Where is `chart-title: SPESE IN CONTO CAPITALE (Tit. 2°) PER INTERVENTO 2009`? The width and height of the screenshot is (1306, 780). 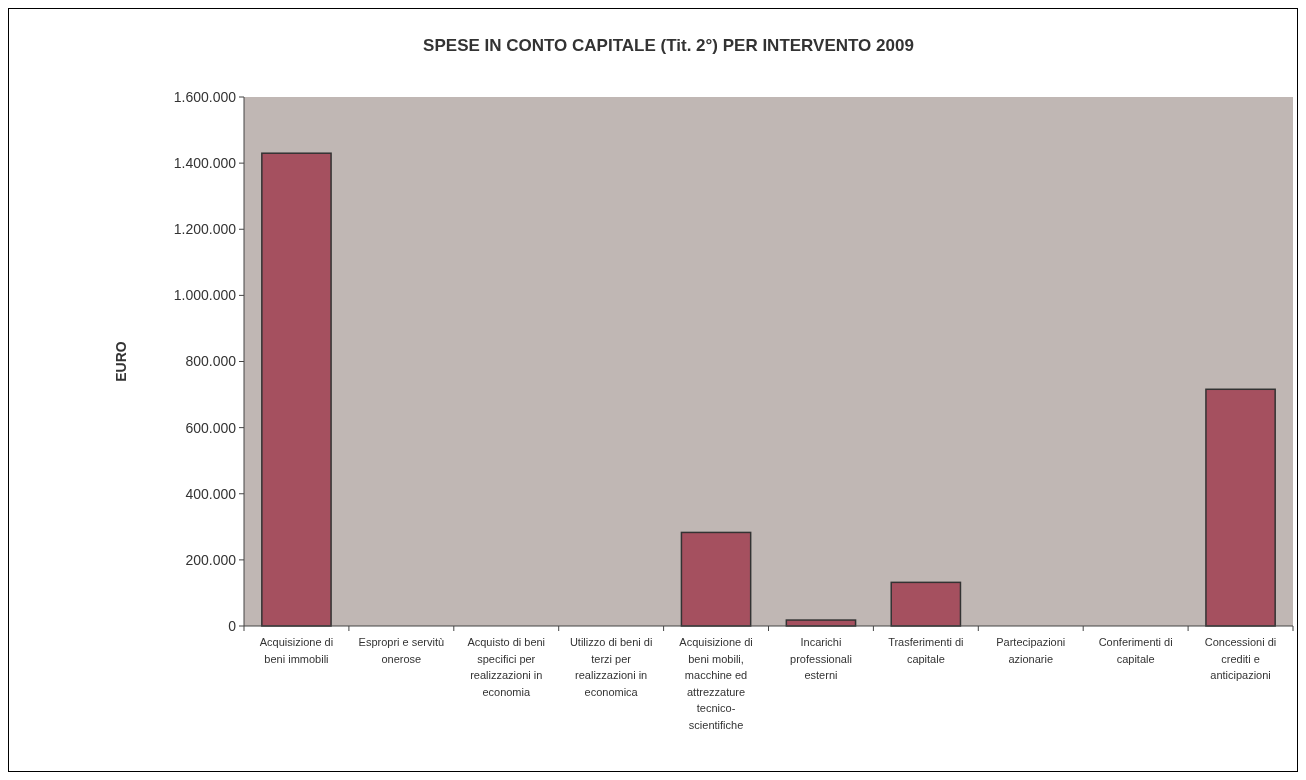 chart-title: SPESE IN CONTO CAPITALE (Tit. 2°) PER INTERVENTO 2009 is located at coordinates (668, 45).